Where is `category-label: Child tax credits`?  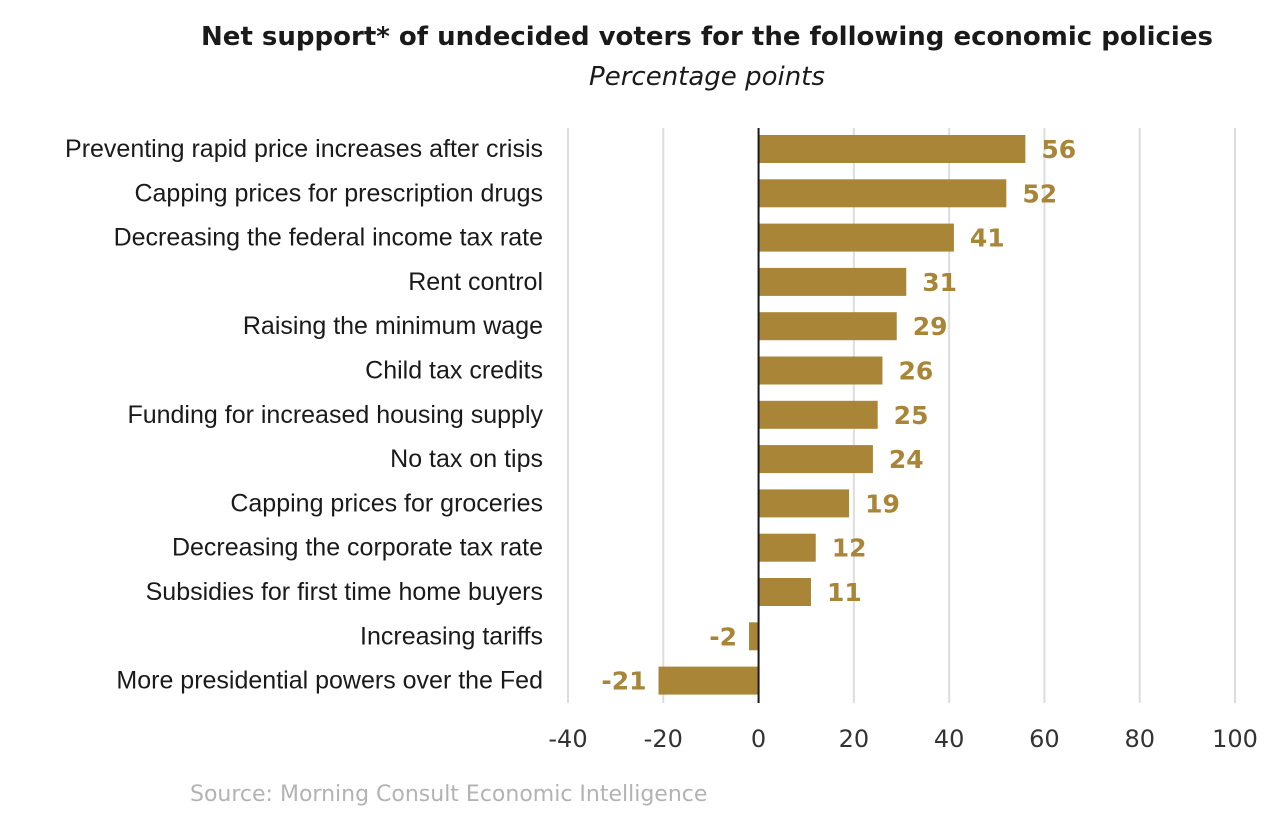
category-label: Child tax credits is located at coordinates (454, 371).